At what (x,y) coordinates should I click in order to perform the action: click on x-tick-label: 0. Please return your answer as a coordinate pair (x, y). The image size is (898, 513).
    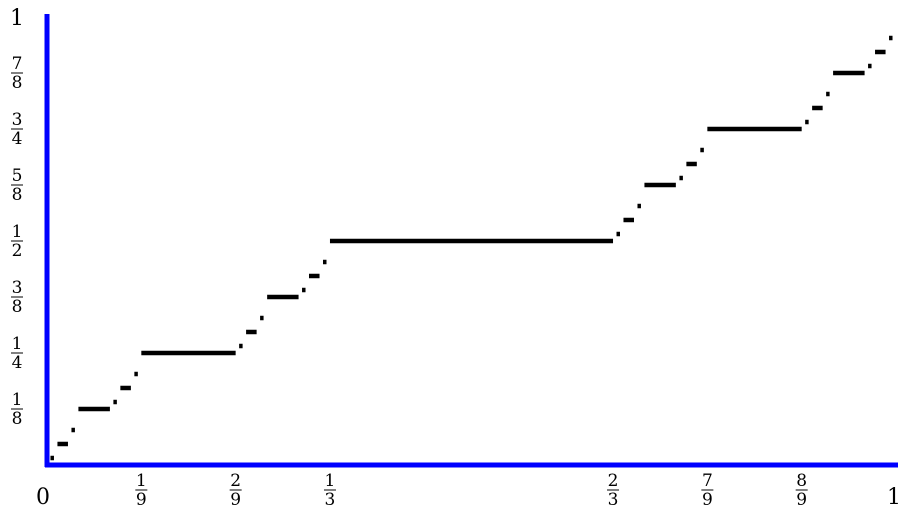
    Looking at the image, I should click on (43, 497).